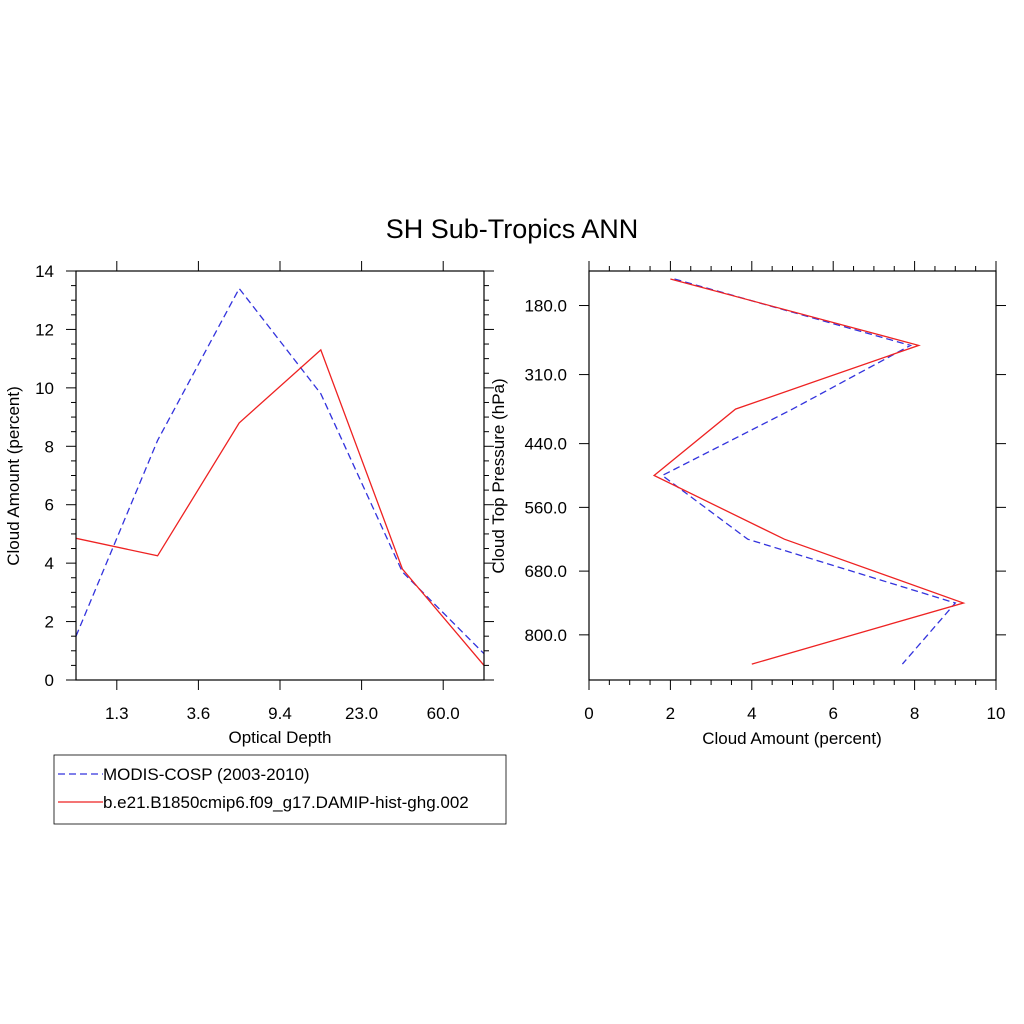 This screenshot has height=1024, width=1024. I want to click on chart-title: SH Sub-Tropics ANN, so click(512, 229).